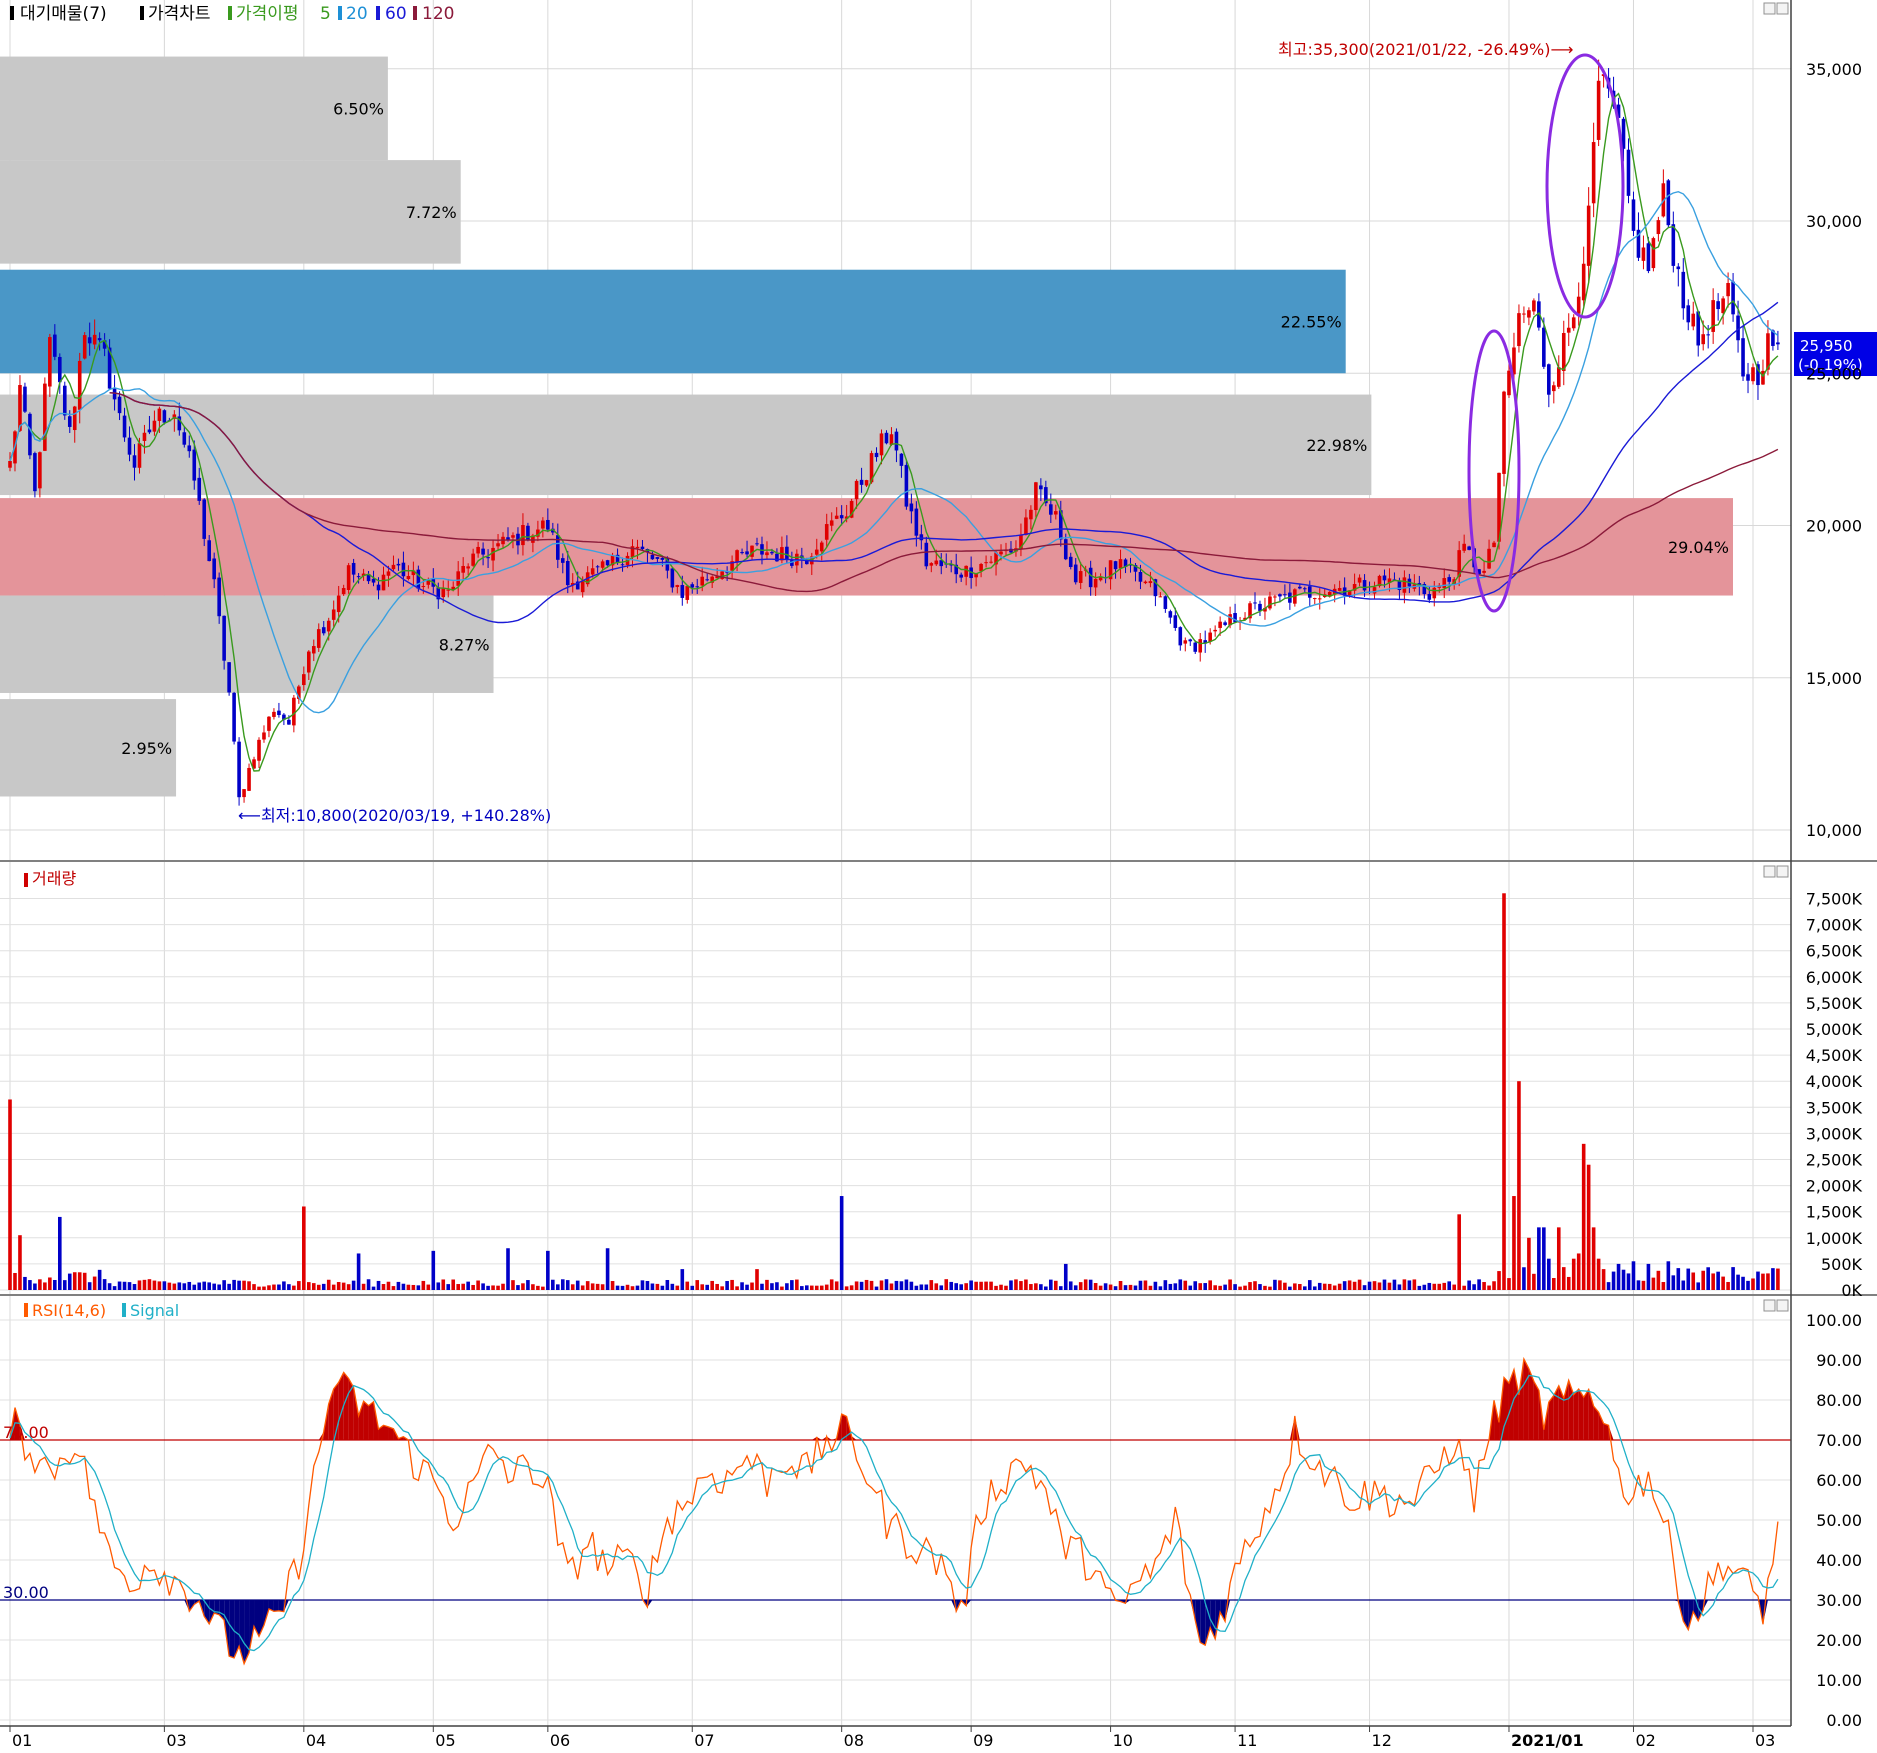 The image size is (1877, 1753). What do you see at coordinates (26, 1310) in the screenshot?
I see `rsi-title-marker` at bounding box center [26, 1310].